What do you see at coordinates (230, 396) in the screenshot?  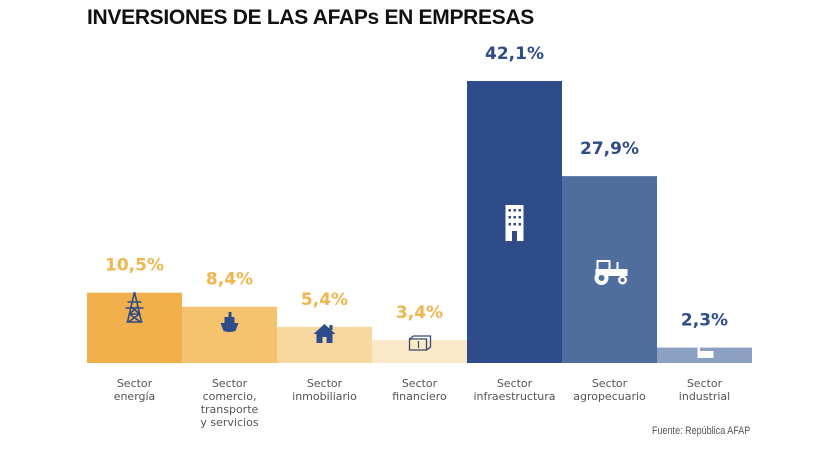 I see `x-tick-label: comercio,` at bounding box center [230, 396].